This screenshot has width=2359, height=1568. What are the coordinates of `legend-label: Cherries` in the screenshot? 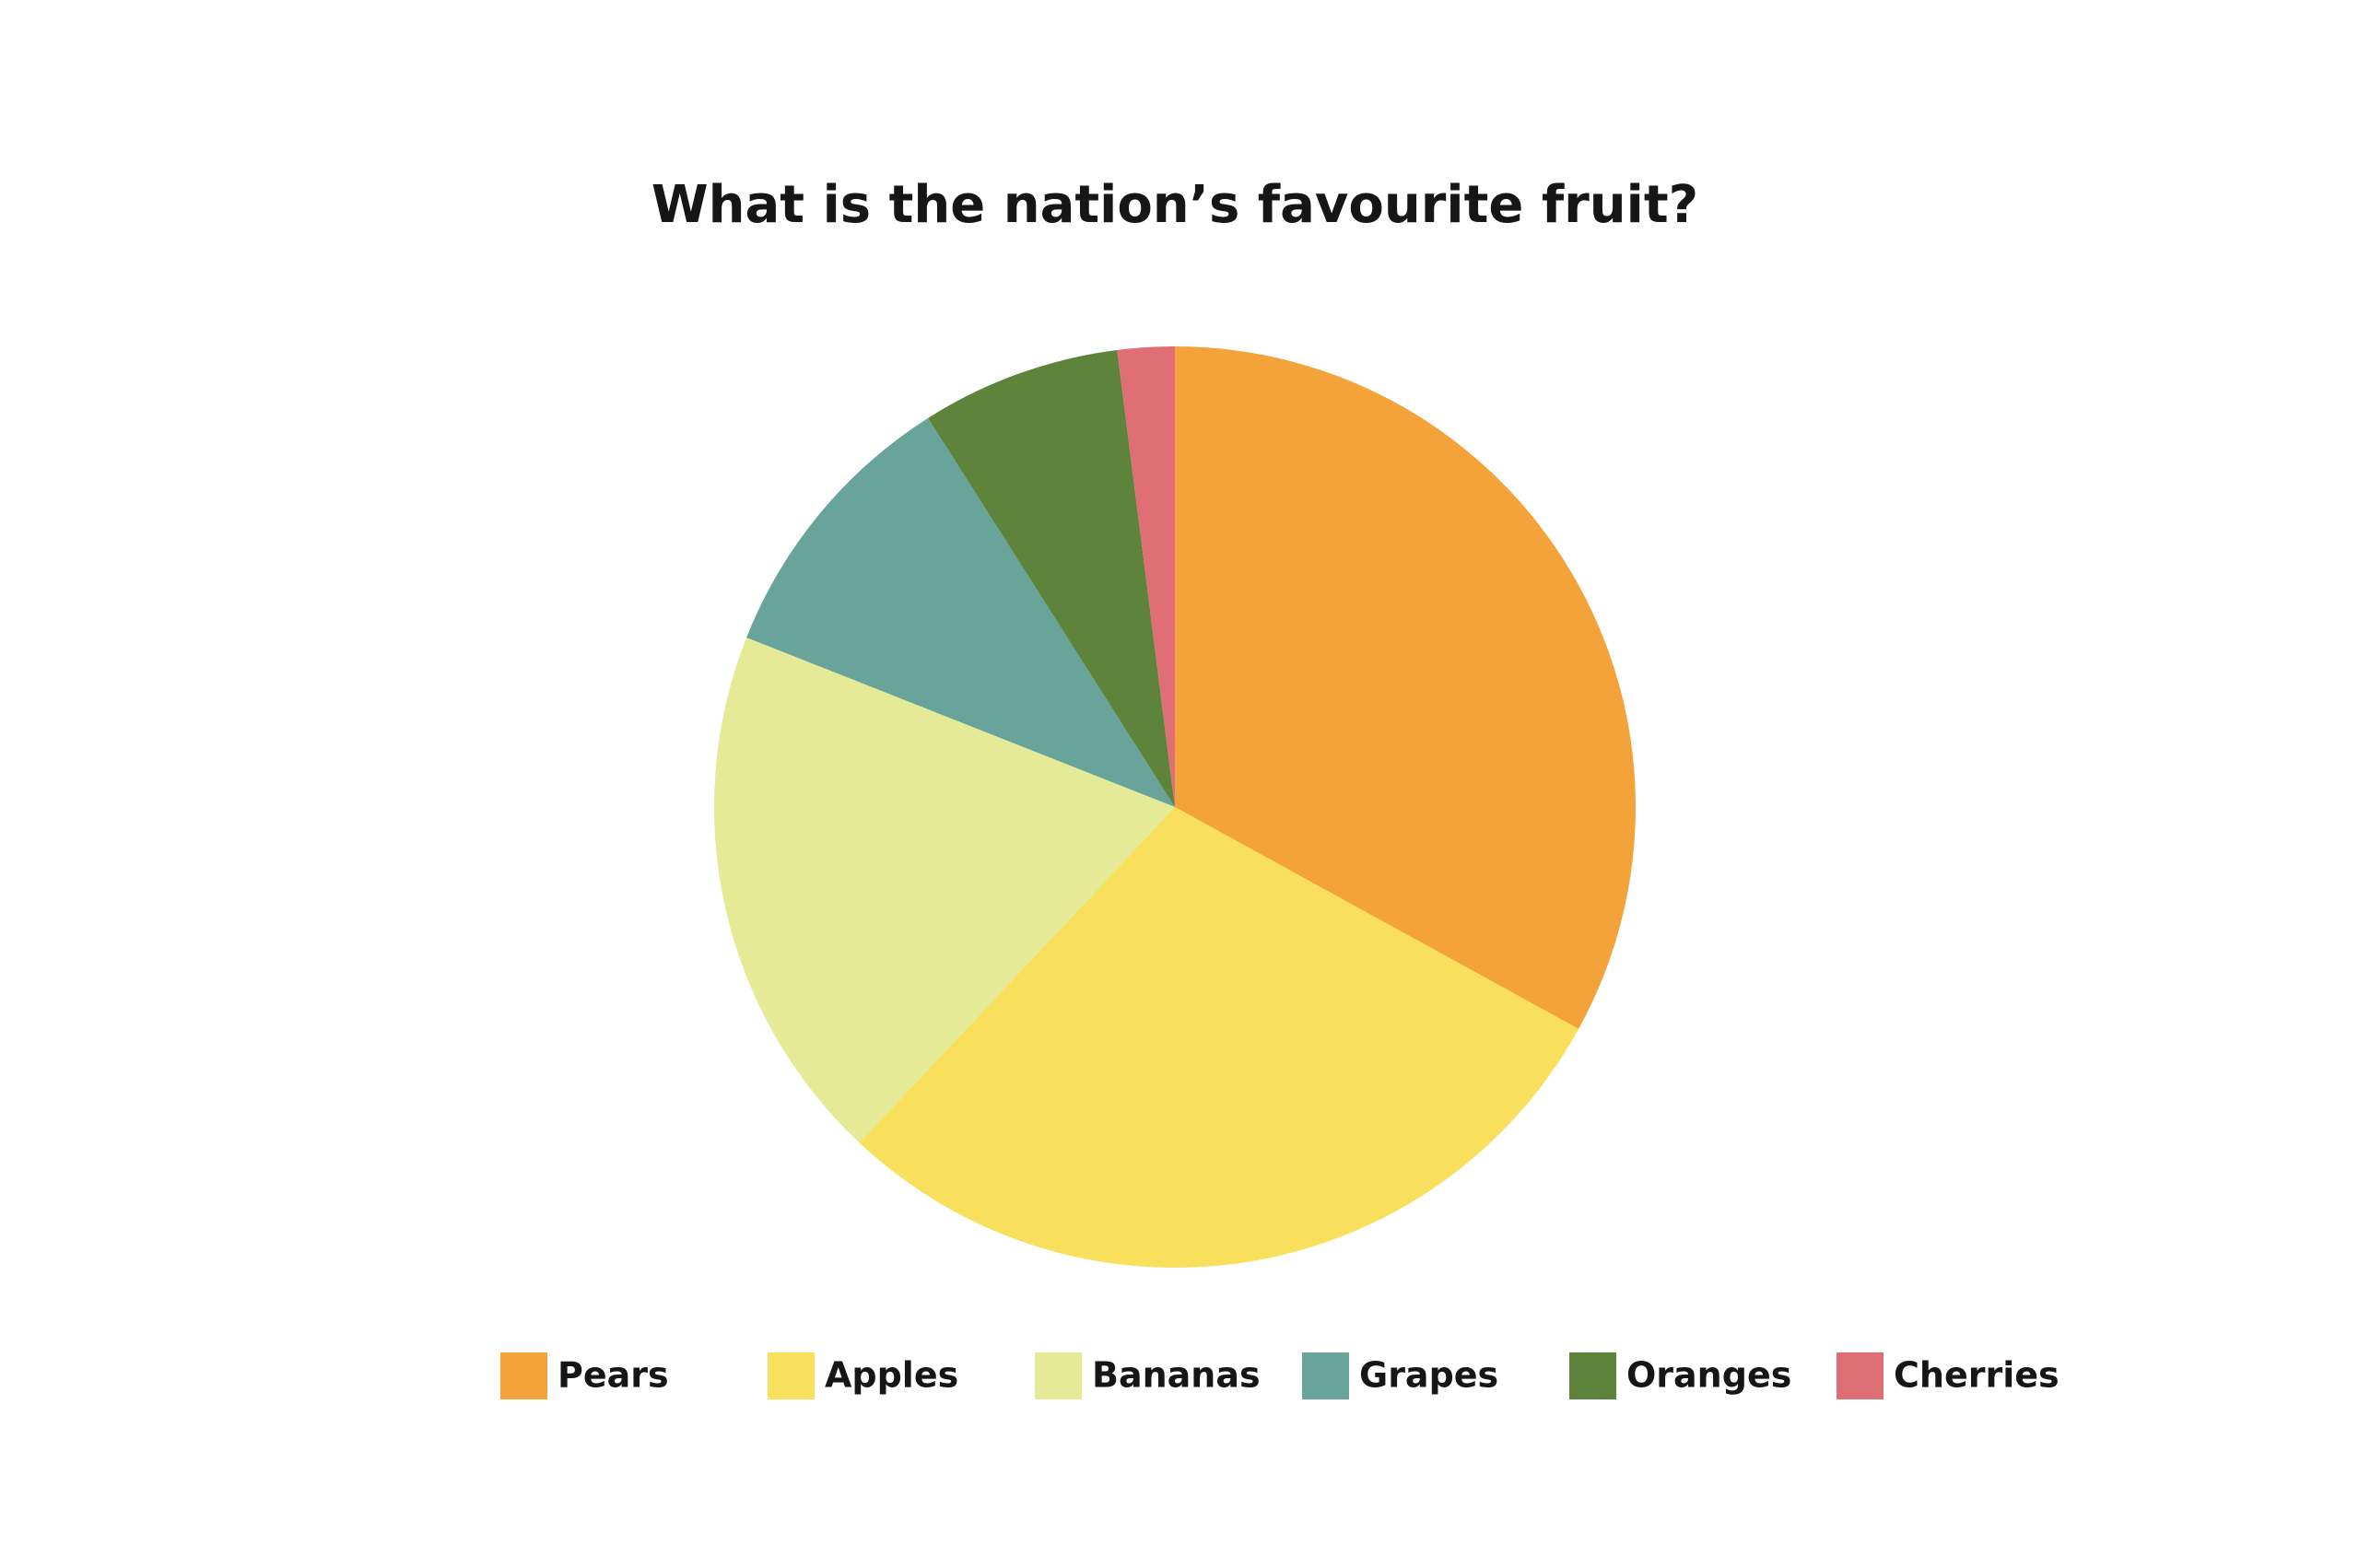 It's located at (1977, 1376).